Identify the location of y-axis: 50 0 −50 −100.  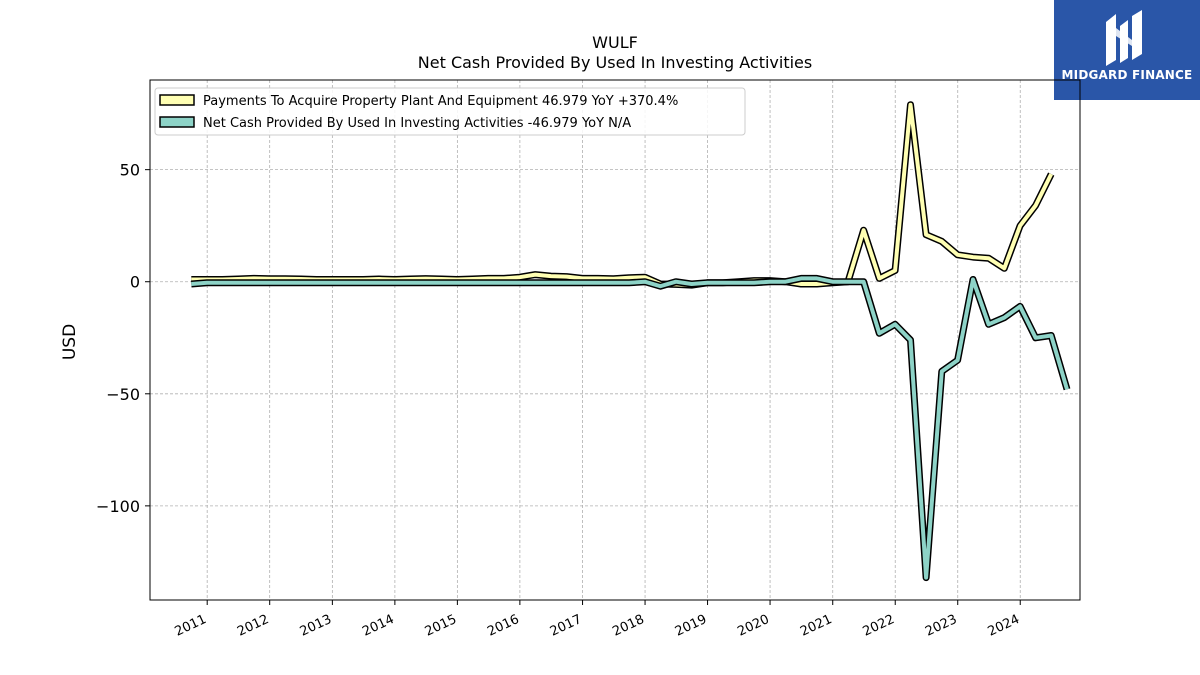
(123, 338).